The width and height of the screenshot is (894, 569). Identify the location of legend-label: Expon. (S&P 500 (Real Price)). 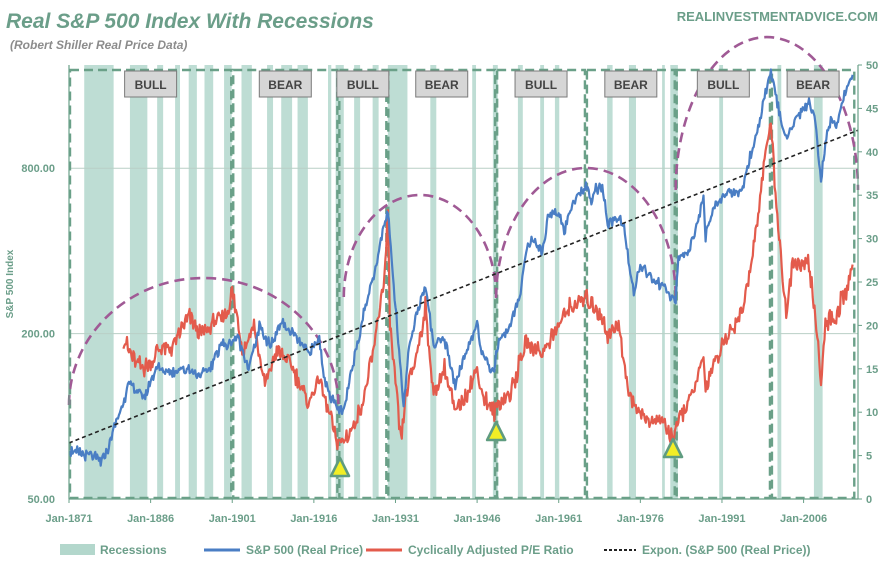
(726, 550).